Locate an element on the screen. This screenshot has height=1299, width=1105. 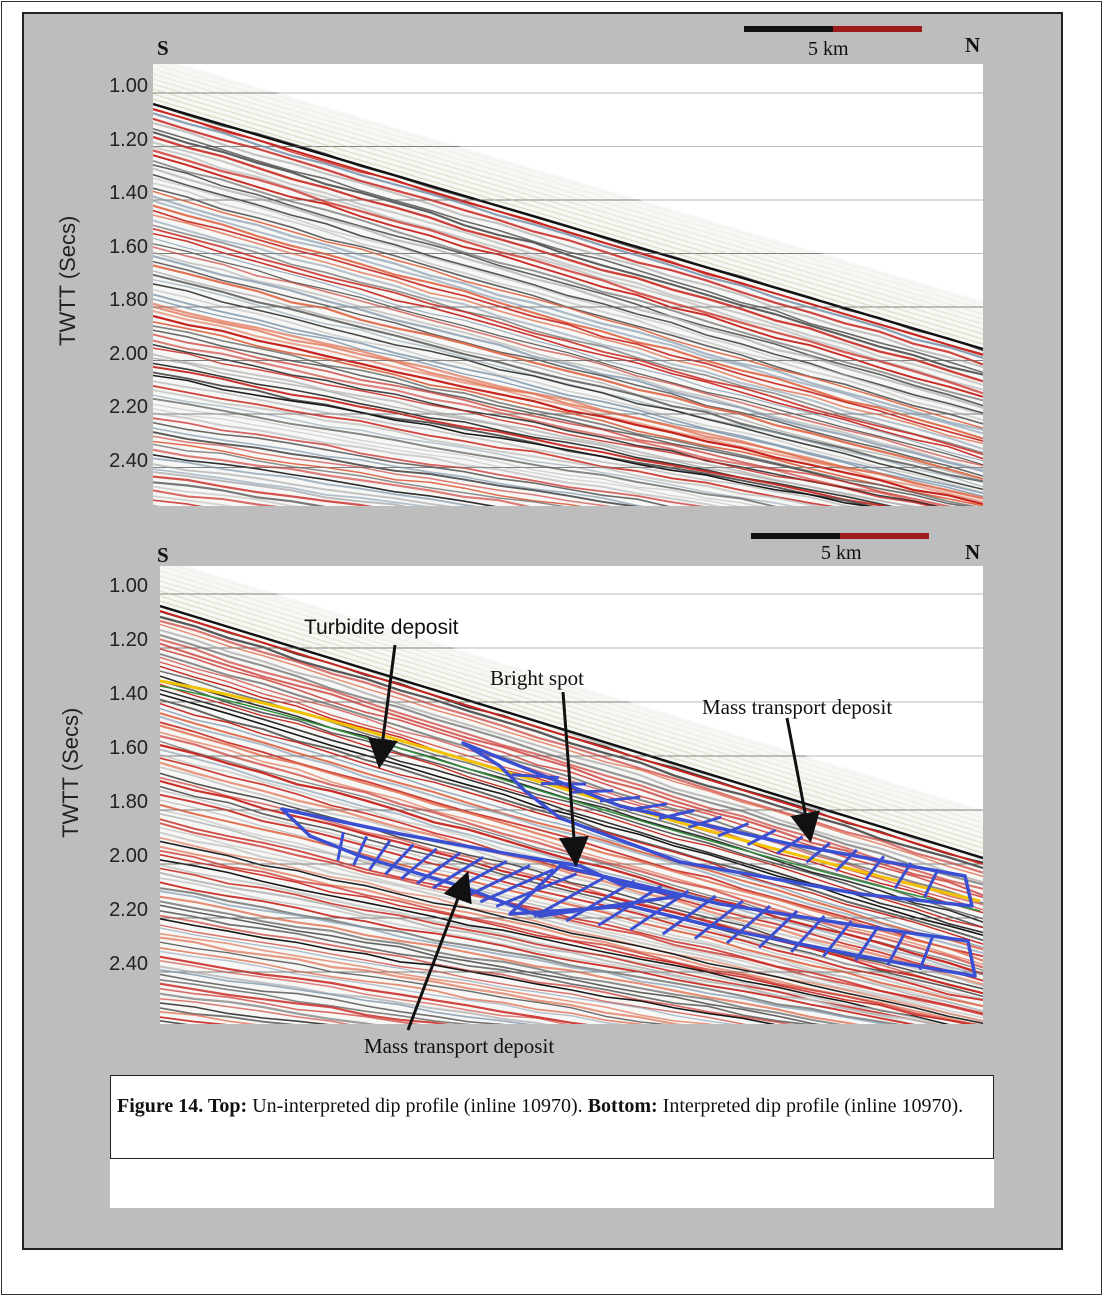
top-y-axis-label: TWTT (Secs) is located at coordinates (67, 280).